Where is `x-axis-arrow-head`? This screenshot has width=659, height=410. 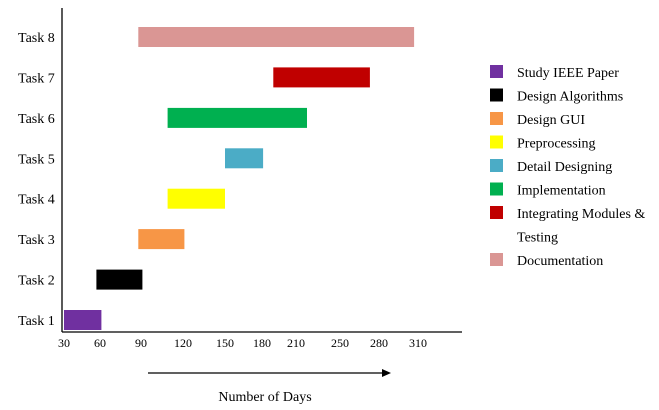
x-axis-arrow-head is located at coordinates (386, 373).